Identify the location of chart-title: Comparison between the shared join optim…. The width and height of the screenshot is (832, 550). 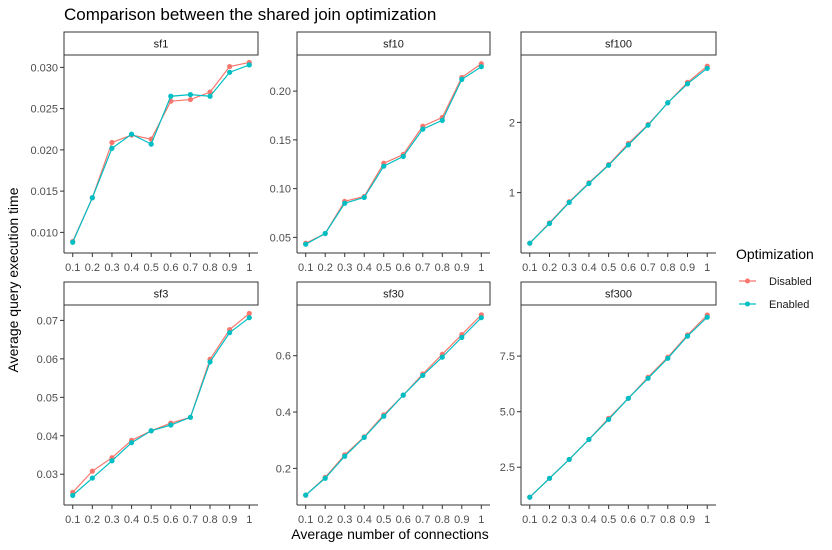
(250, 14).